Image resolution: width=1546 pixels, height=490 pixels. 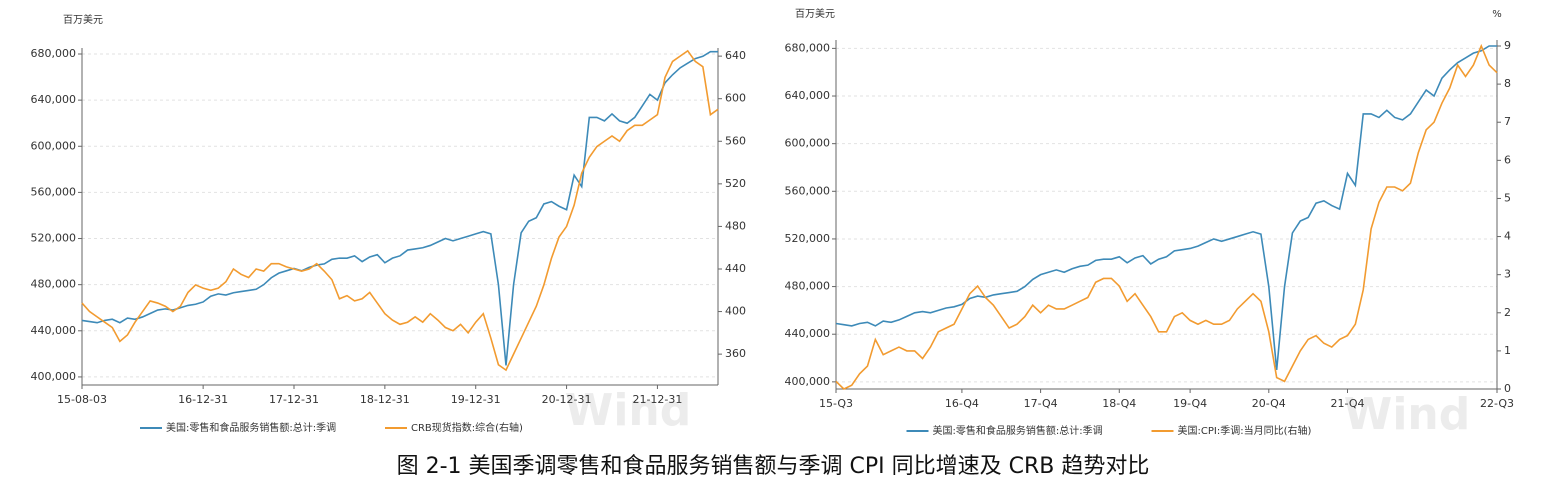 What do you see at coordinates (1507, 274) in the screenshot?
I see `y2-tick-label: 3` at bounding box center [1507, 274].